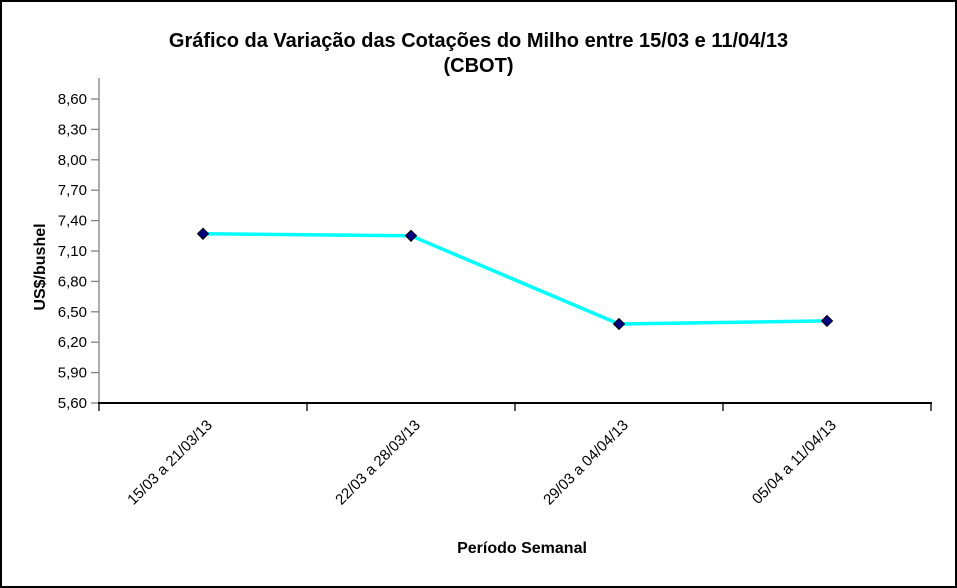 The width and height of the screenshot is (957, 588). Describe the element at coordinates (522, 548) in the screenshot. I see `x-axis-title: Período Semanal` at that location.